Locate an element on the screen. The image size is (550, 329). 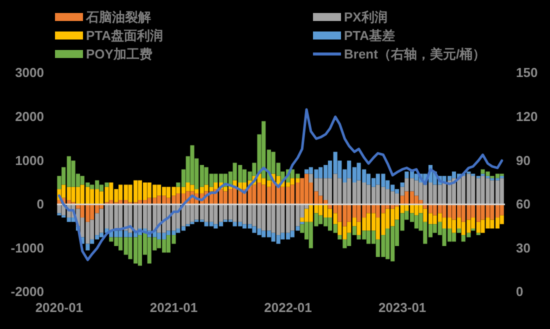
y-tick-label: 1000 is located at coordinates (29, 160).